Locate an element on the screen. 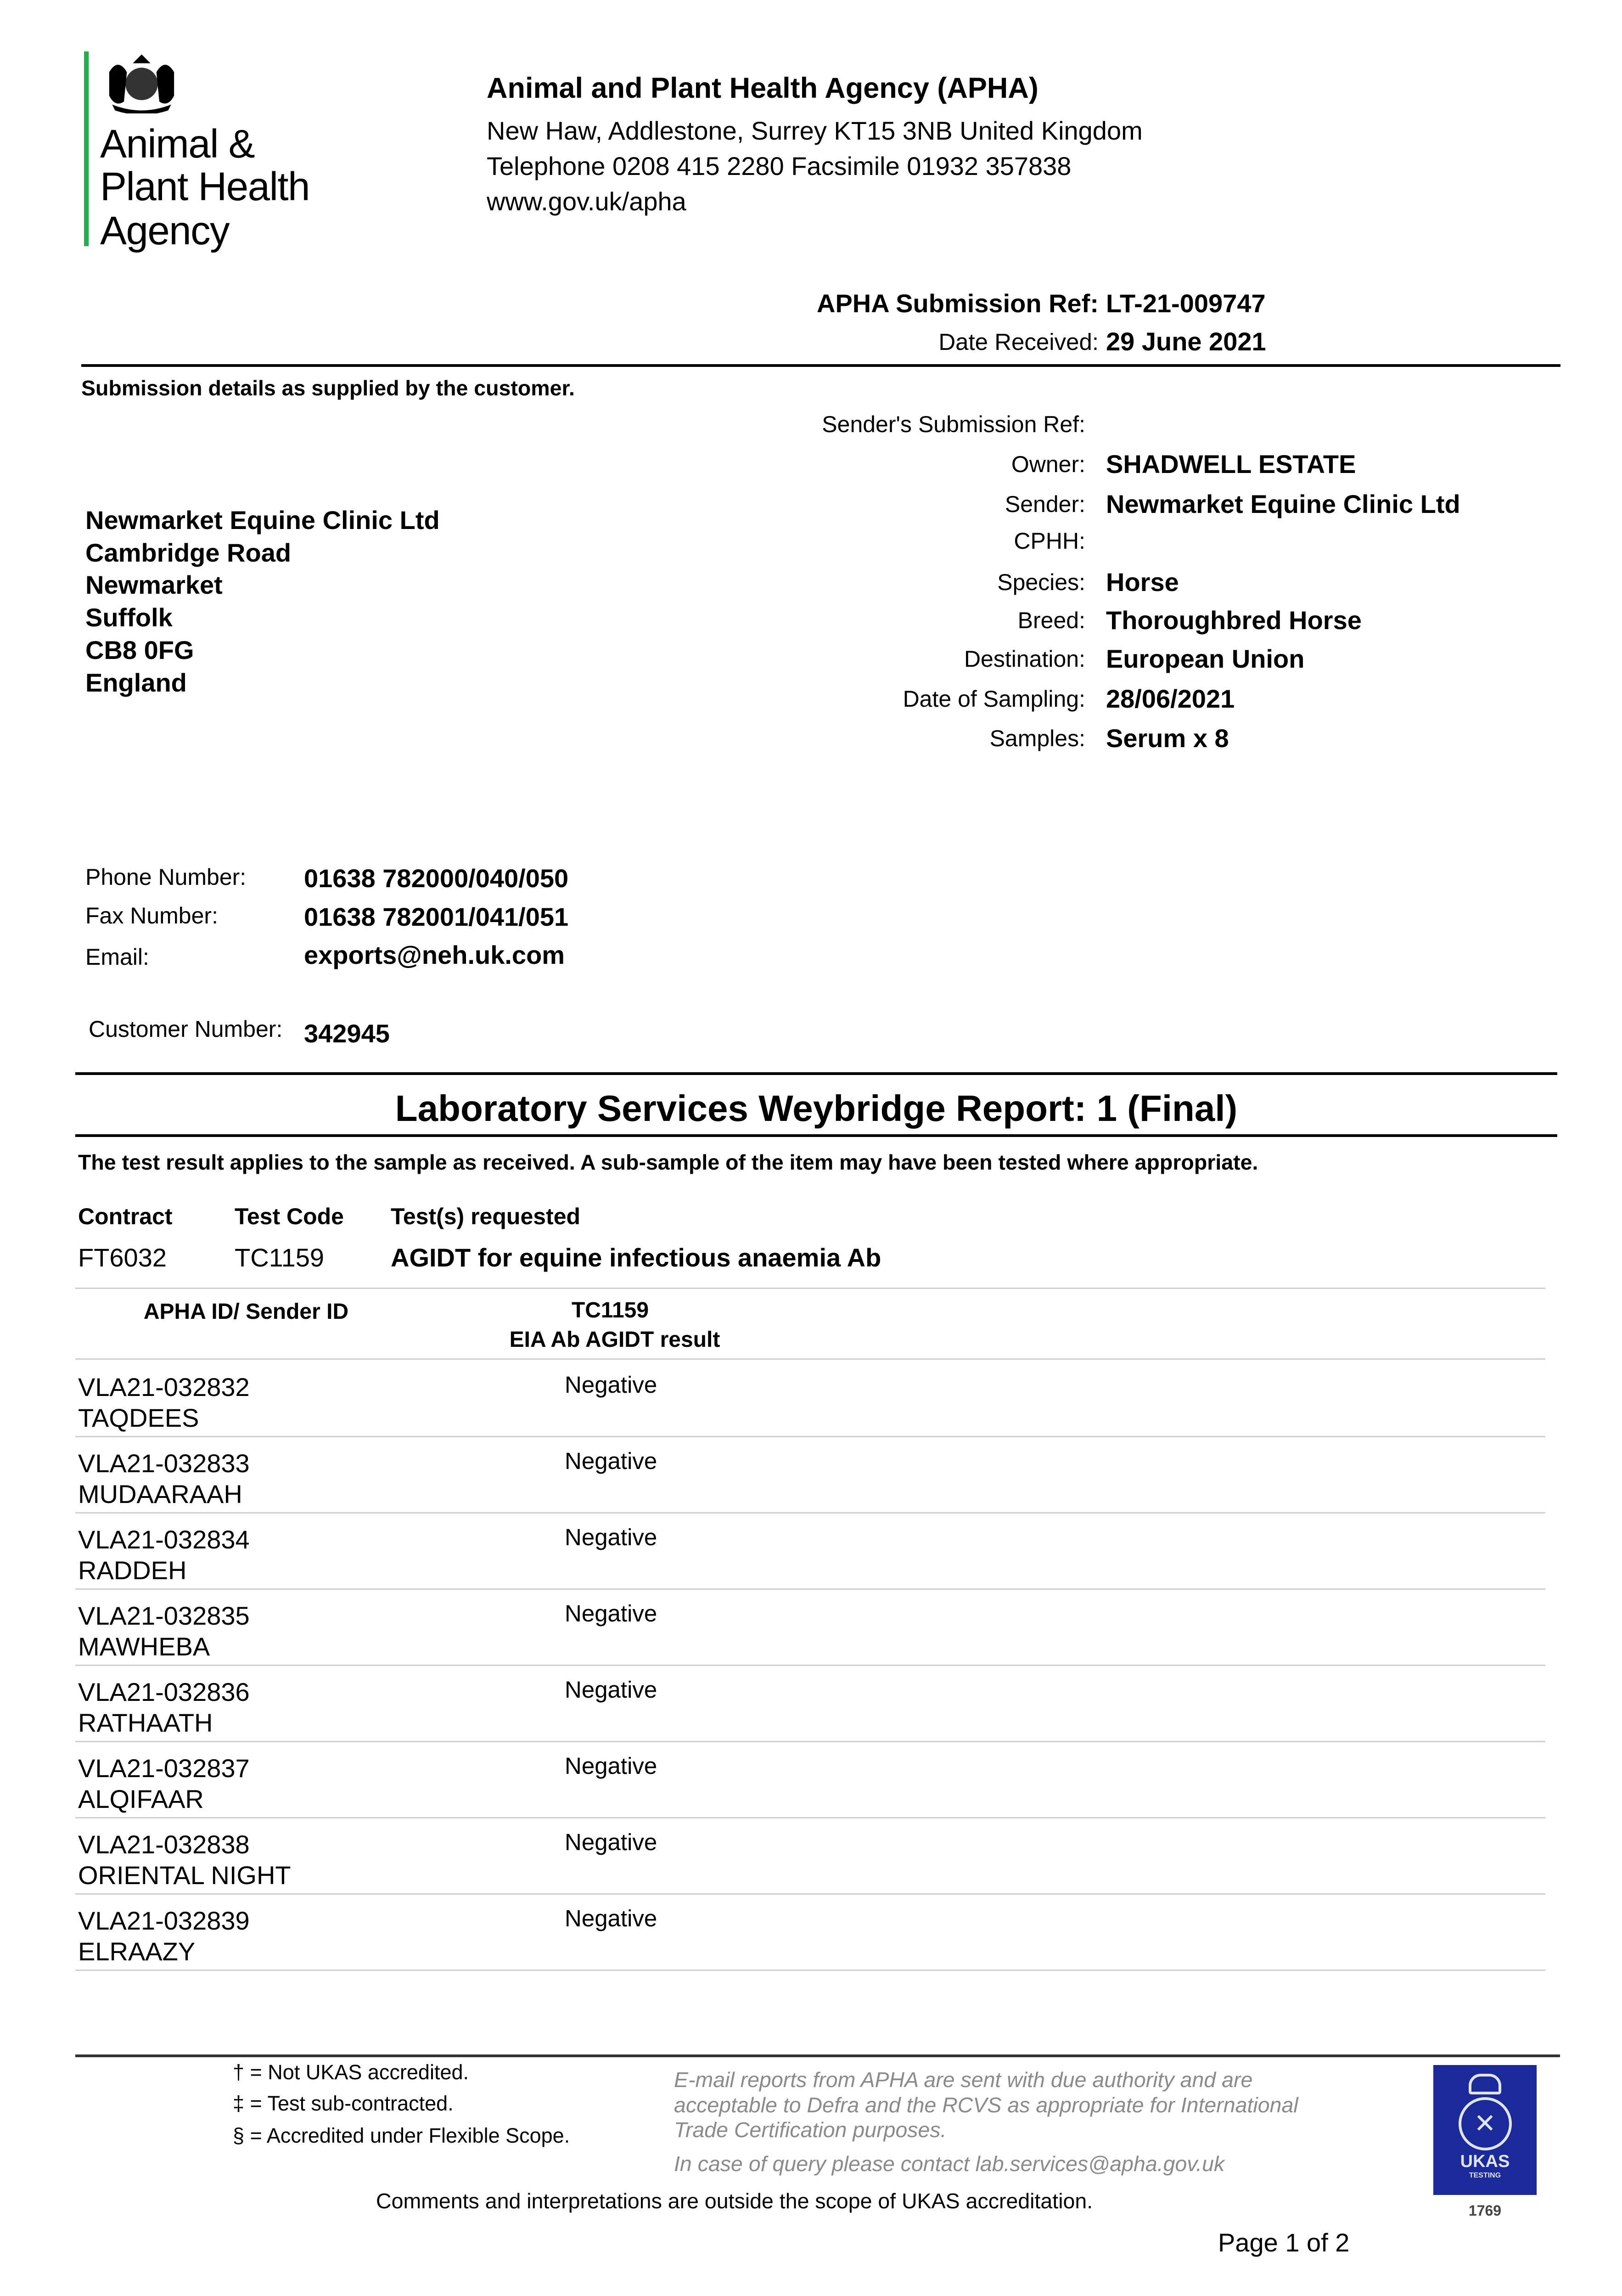 The height and width of the screenshot is (2296, 1622). sender-id: ORIENTAL NIGHT is located at coordinates (184, 1875).